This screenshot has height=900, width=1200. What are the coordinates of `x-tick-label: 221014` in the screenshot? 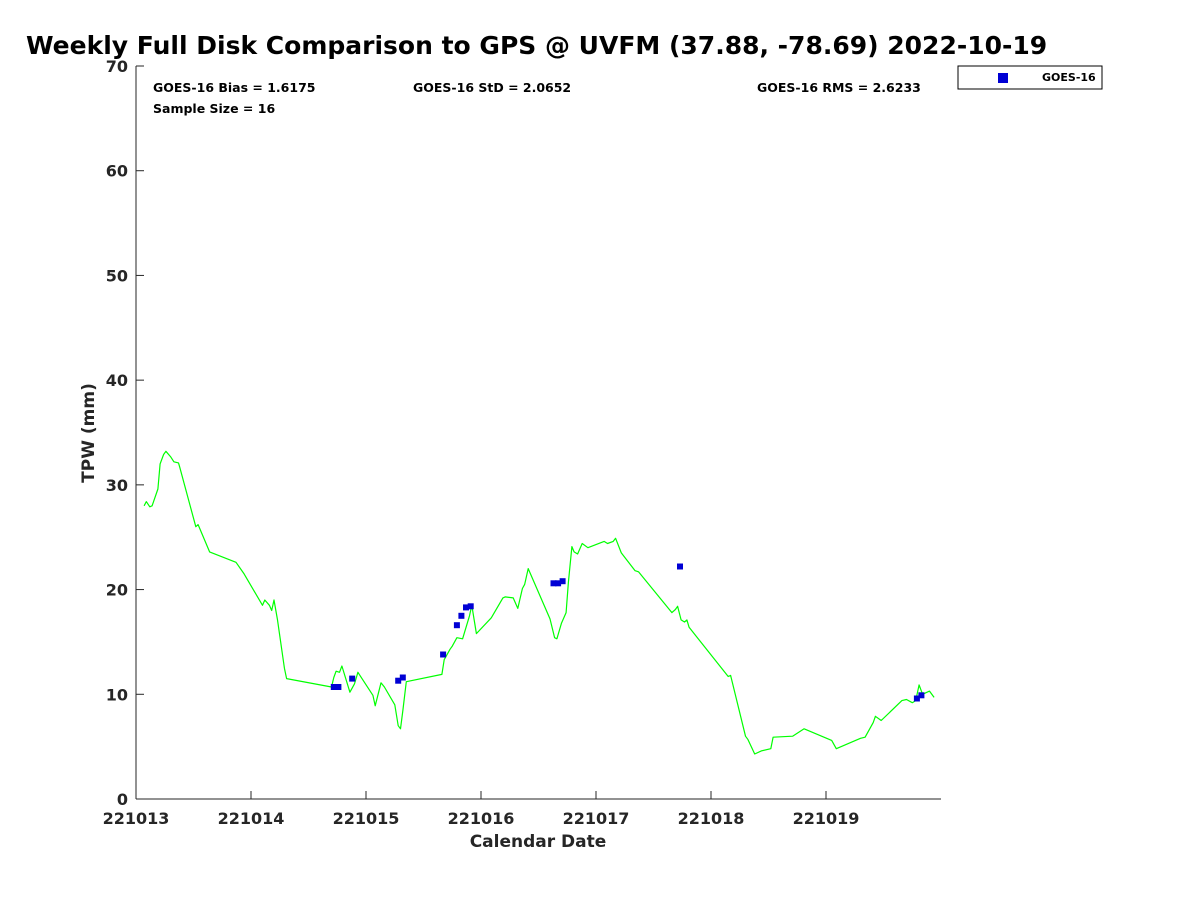 It's located at (251, 818).